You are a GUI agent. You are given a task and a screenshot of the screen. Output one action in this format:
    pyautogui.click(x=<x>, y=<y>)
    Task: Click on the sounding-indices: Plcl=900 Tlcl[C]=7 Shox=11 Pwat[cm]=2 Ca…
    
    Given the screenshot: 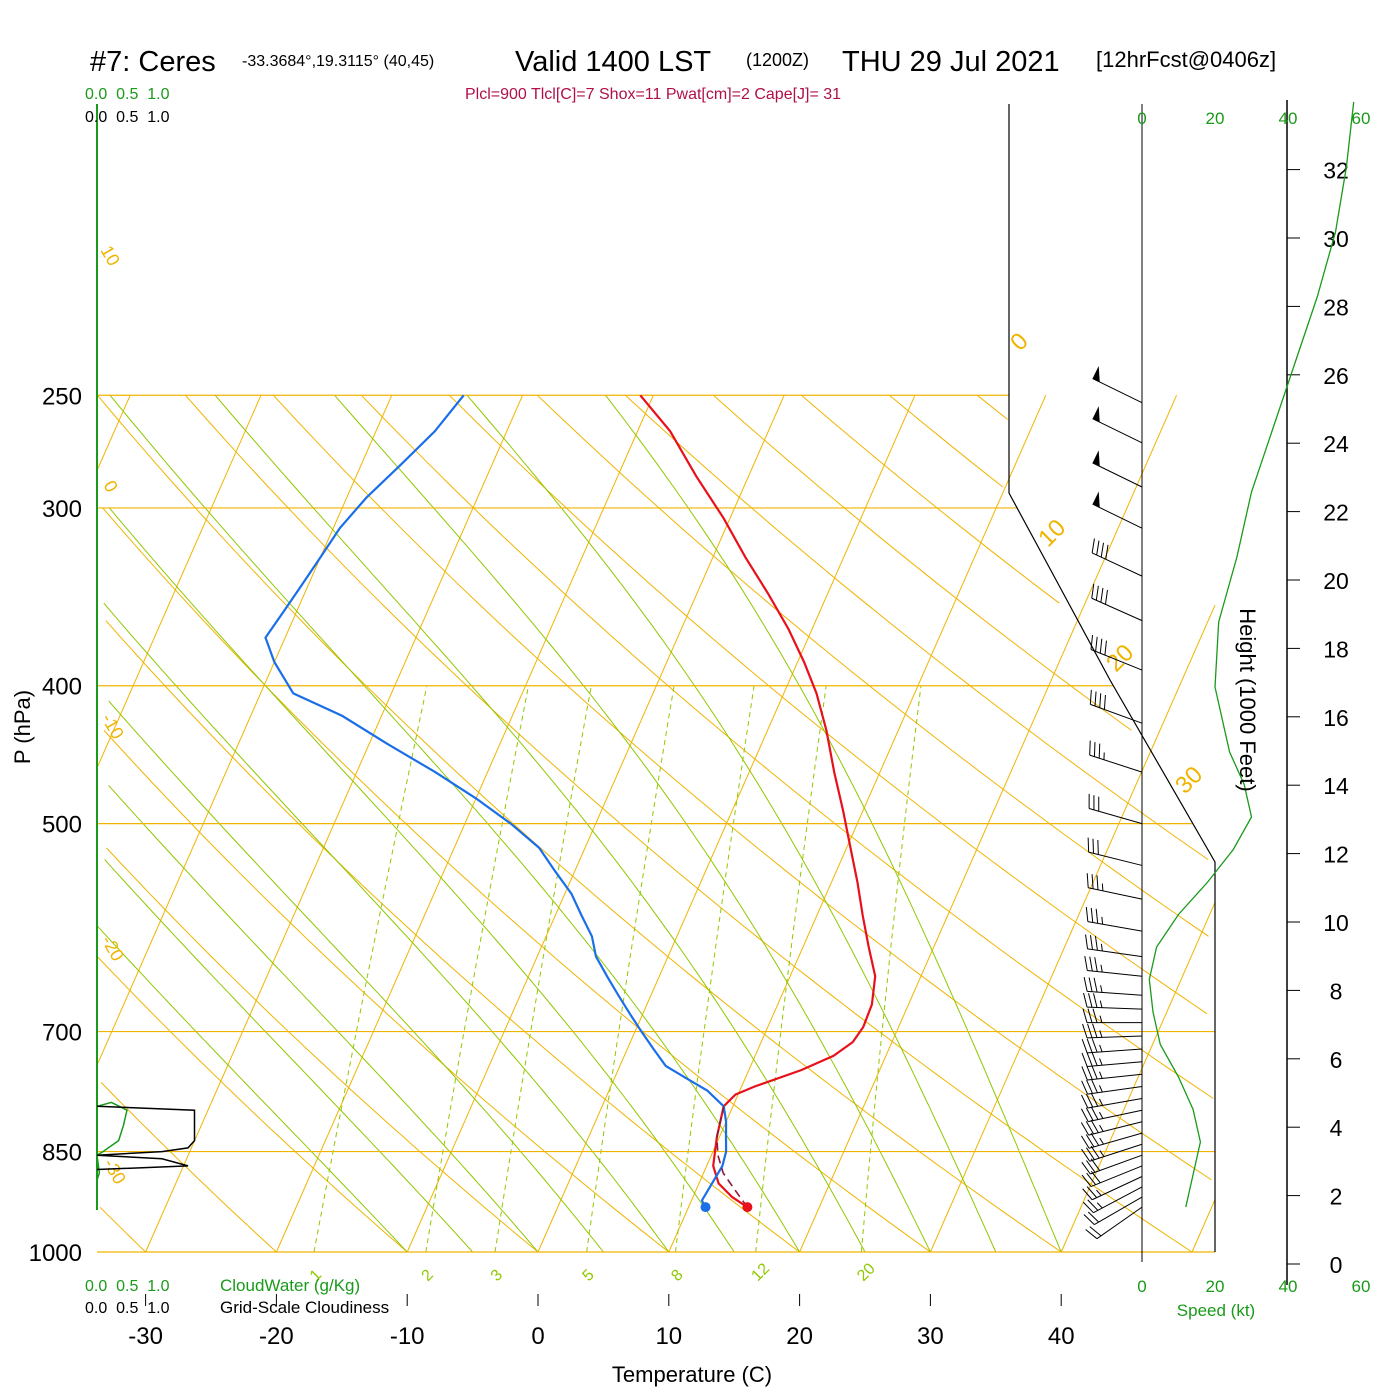 What is the action you would take?
    pyautogui.click(x=653, y=94)
    